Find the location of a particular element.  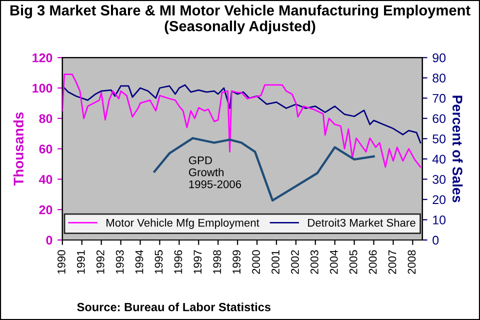

x-tick-label: 2006 is located at coordinates (372, 262).